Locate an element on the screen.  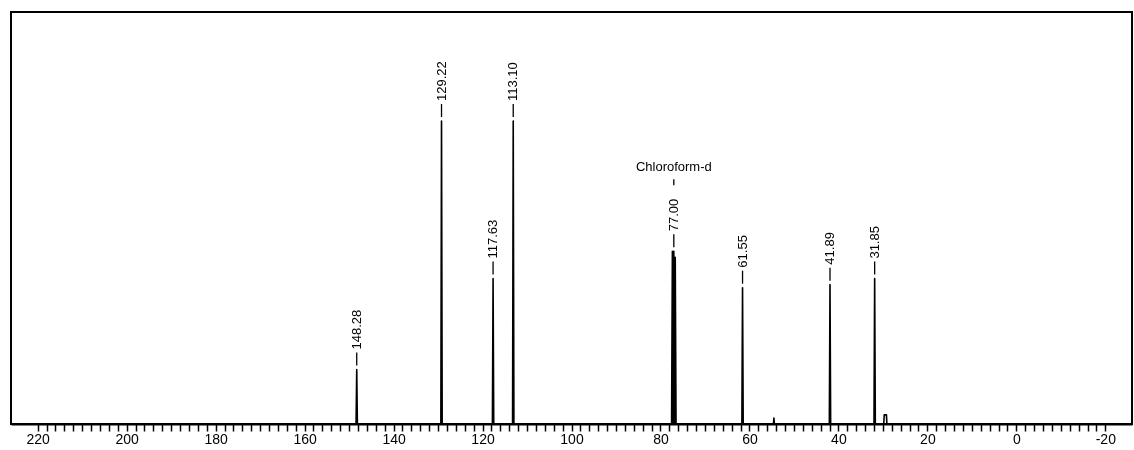
x-tick-label: 20 is located at coordinates (928, 438).